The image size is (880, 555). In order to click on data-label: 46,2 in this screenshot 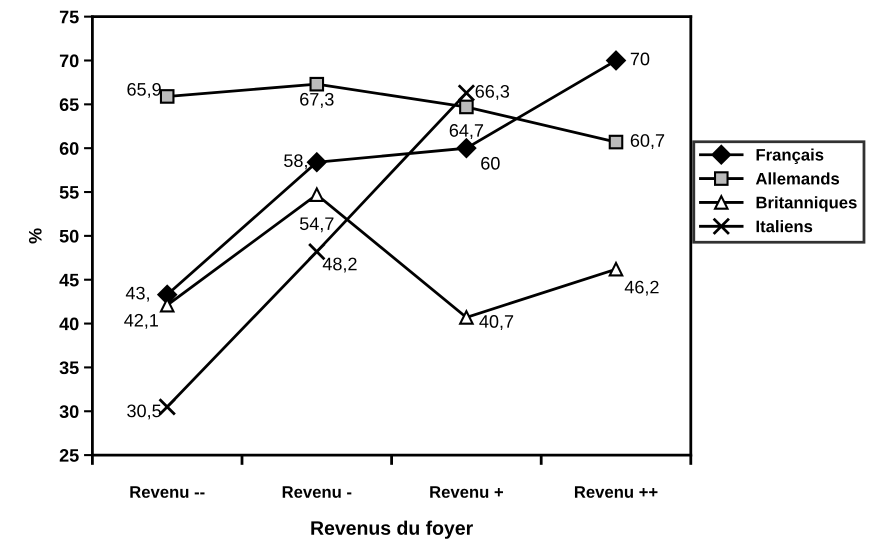, I will do `click(641, 288)`.